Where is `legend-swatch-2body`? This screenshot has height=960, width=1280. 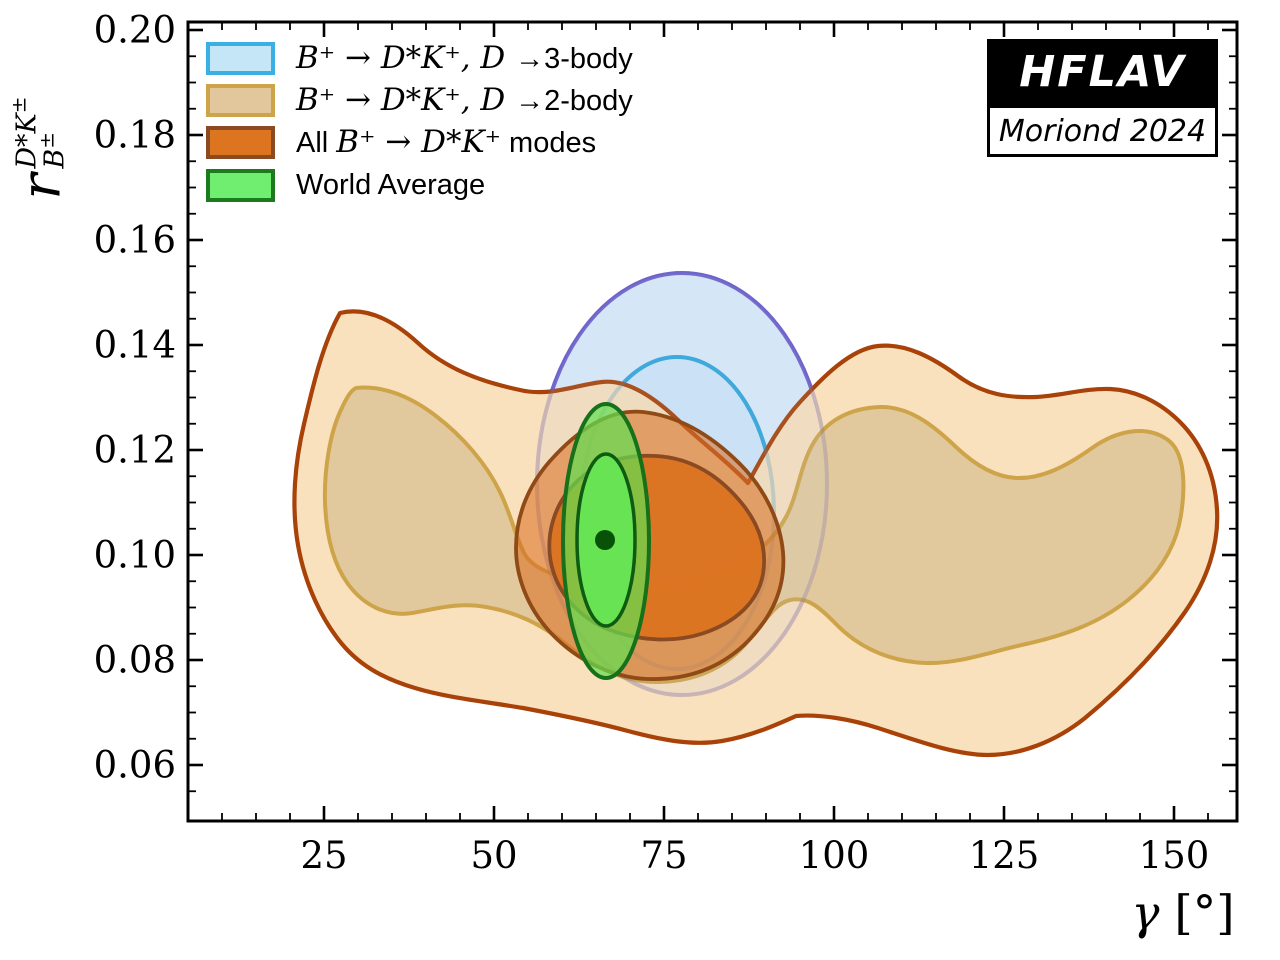
legend-swatch-2body is located at coordinates (240, 100).